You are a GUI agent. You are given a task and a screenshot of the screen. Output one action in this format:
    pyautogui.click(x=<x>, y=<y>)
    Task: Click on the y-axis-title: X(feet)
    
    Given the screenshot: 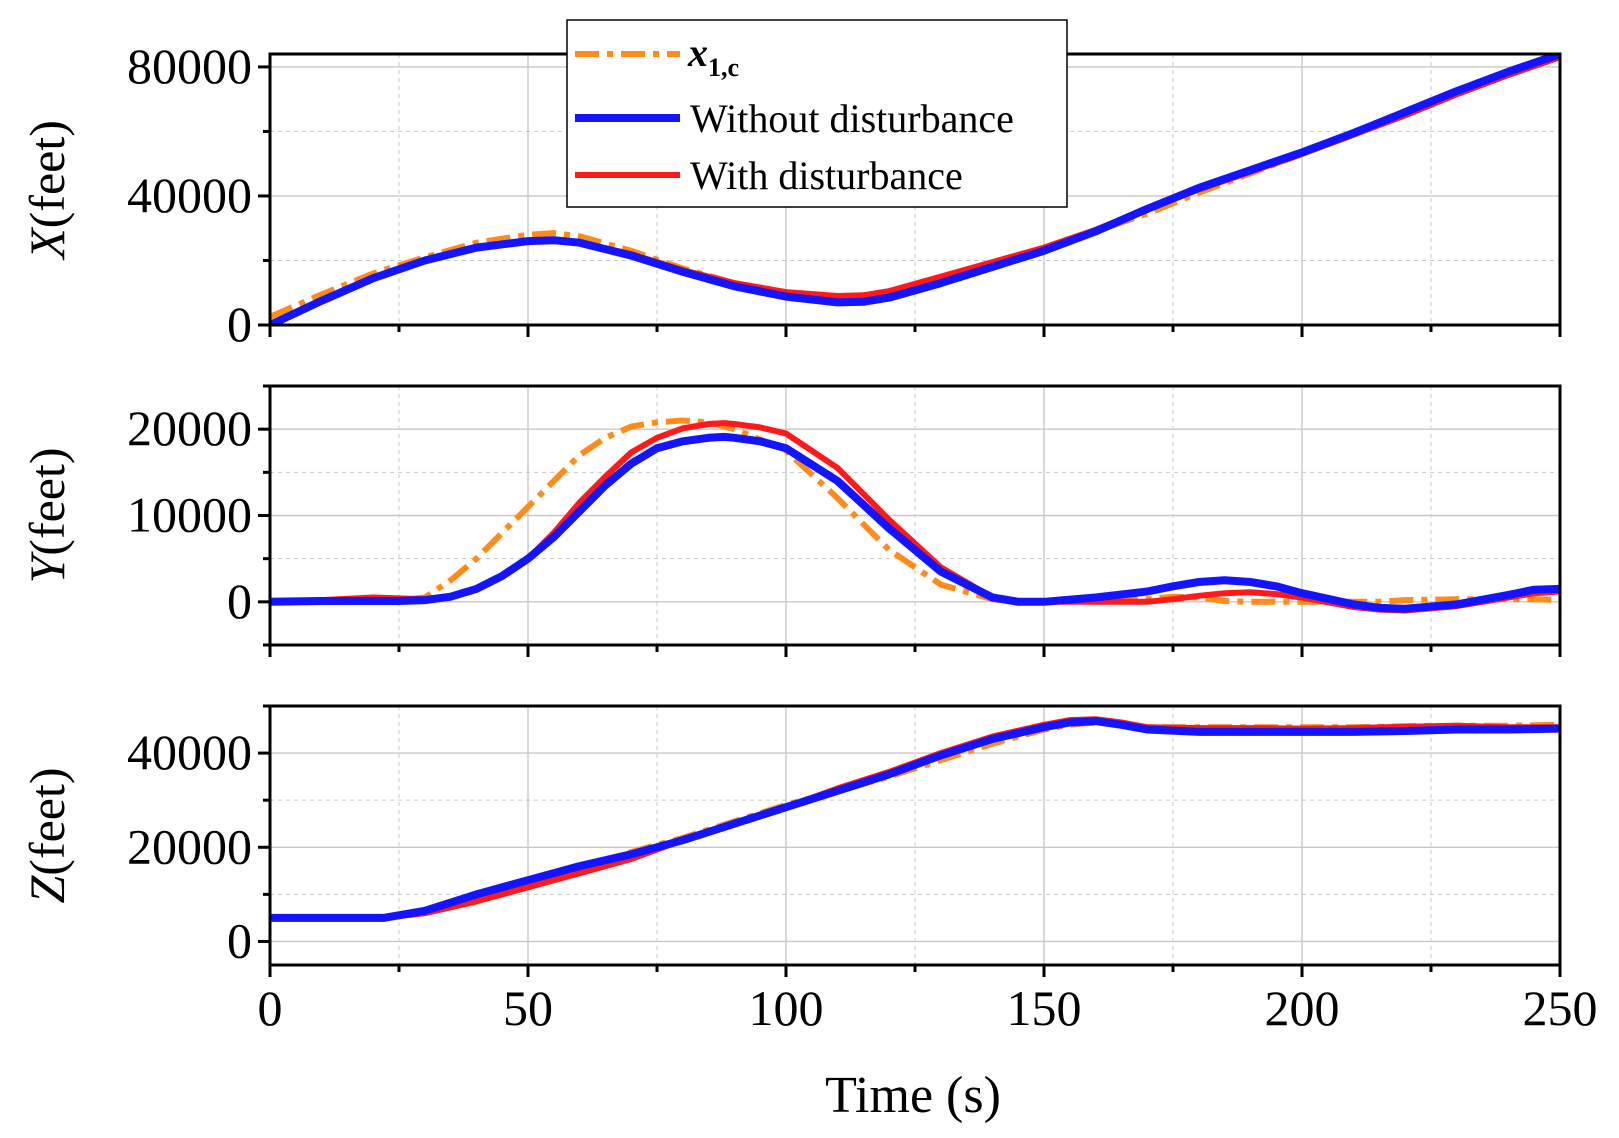 What is the action you would take?
    pyautogui.click(x=47, y=190)
    